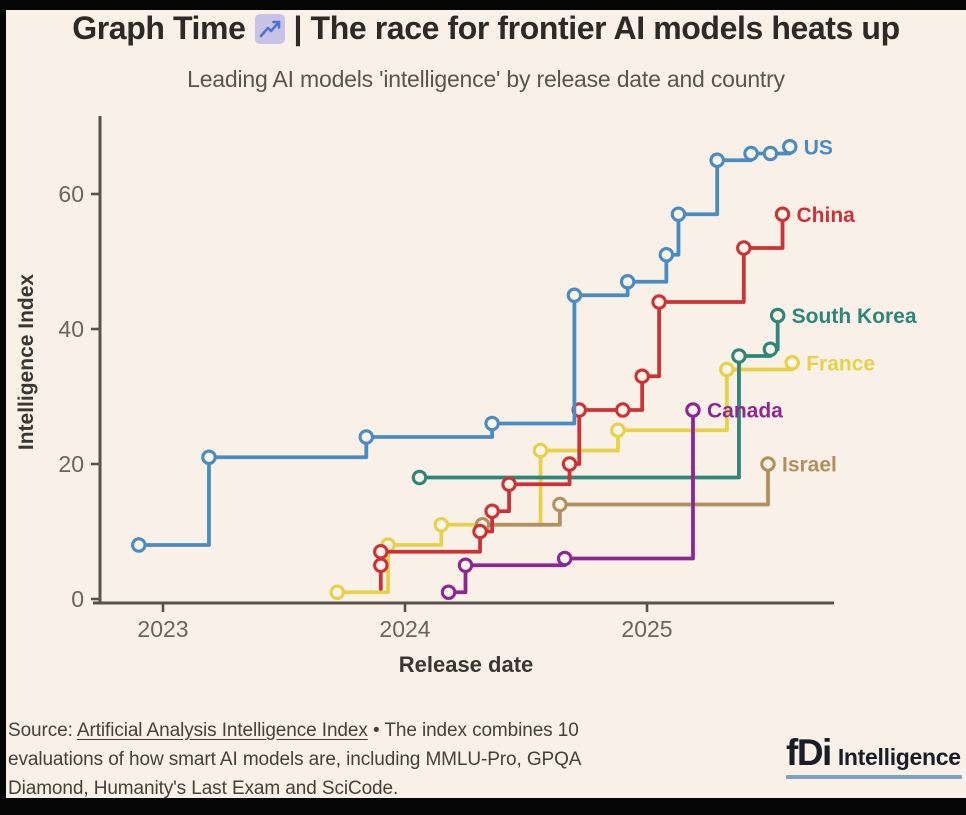 The height and width of the screenshot is (815, 966). I want to click on logo-intelligence: Intelligence, so click(899, 757).